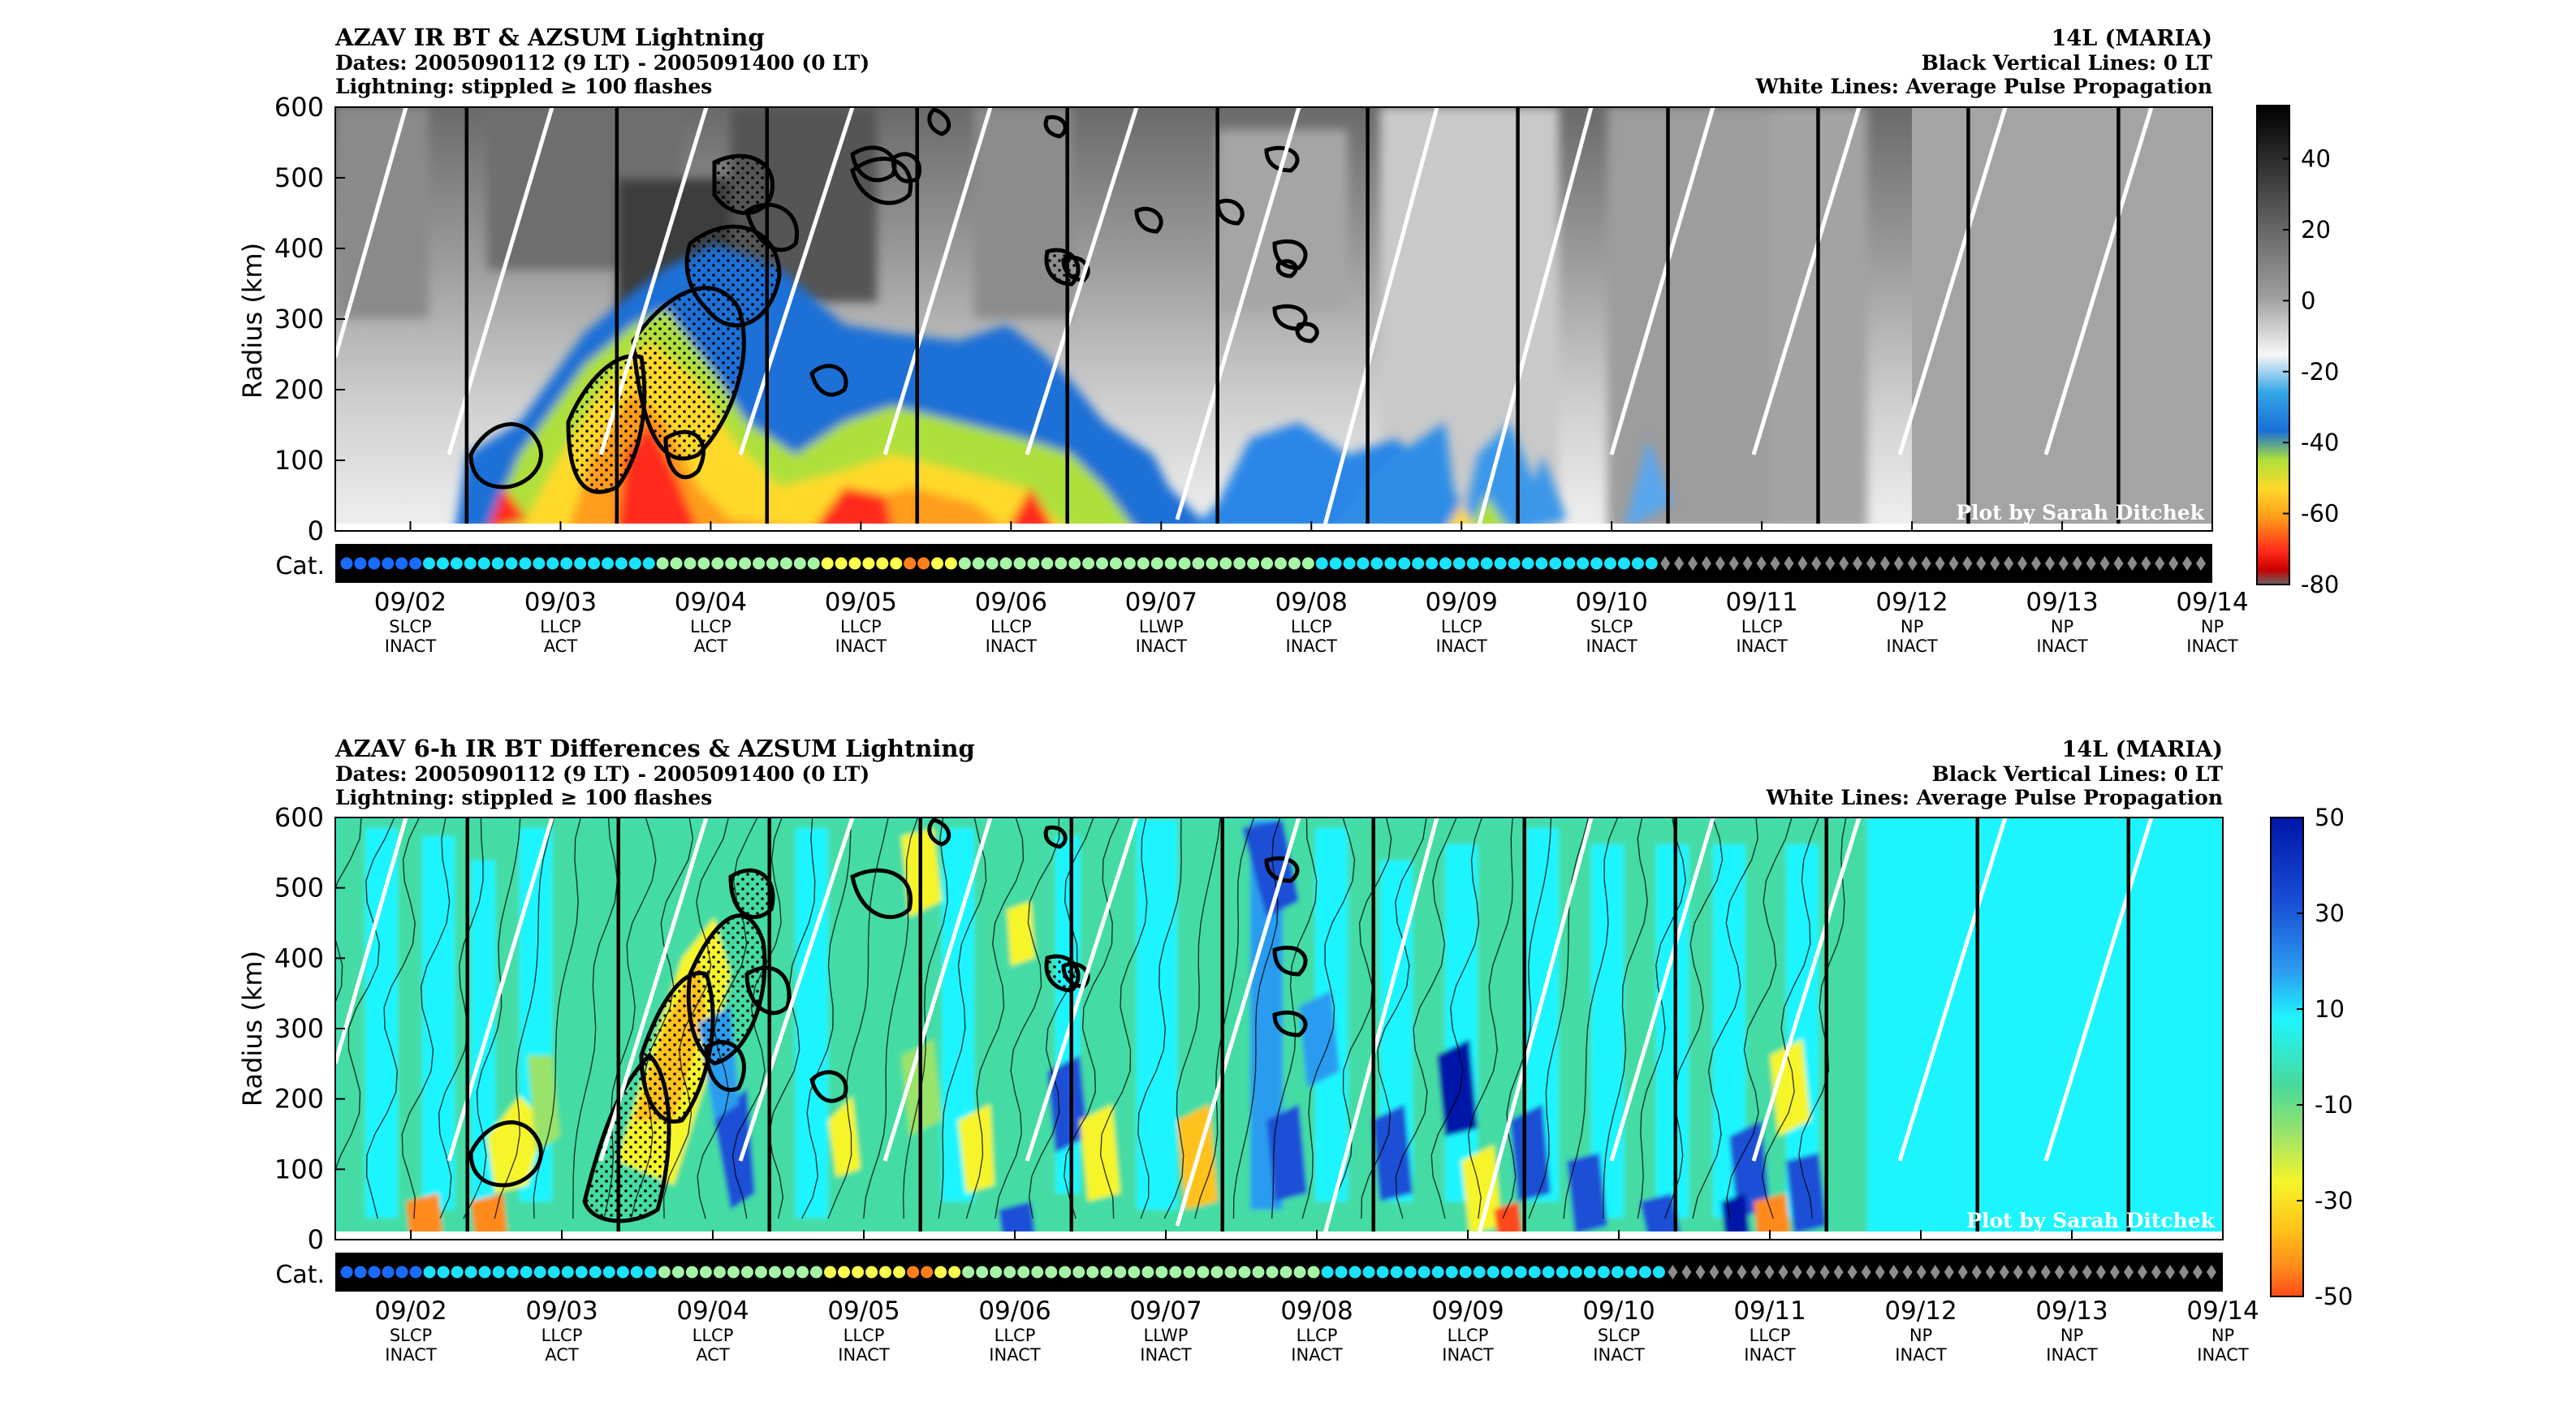 This screenshot has height=1402, width=2576. Describe the element at coordinates (888, 1020) in the screenshot. I see `bottom-lightning-contours` at that location.